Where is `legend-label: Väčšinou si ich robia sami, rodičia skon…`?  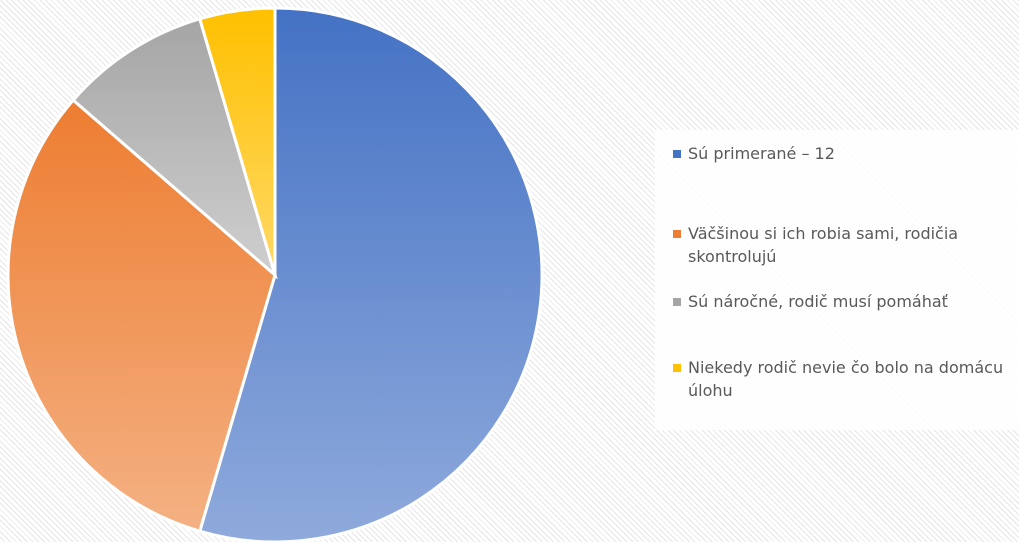 legend-label: Väčšinou si ich robia sami, rodičia skon… is located at coordinates (823, 245).